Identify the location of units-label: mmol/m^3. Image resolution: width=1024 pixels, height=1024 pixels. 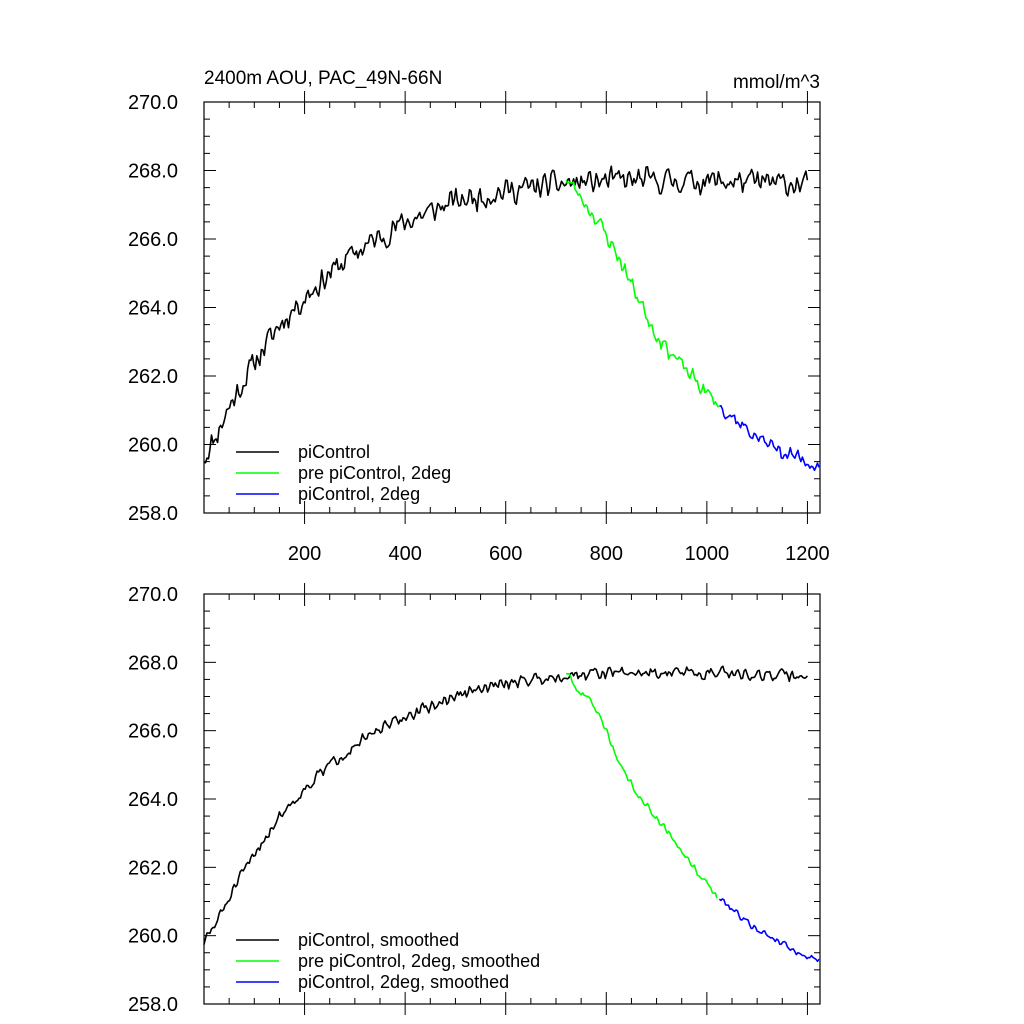
(776, 82).